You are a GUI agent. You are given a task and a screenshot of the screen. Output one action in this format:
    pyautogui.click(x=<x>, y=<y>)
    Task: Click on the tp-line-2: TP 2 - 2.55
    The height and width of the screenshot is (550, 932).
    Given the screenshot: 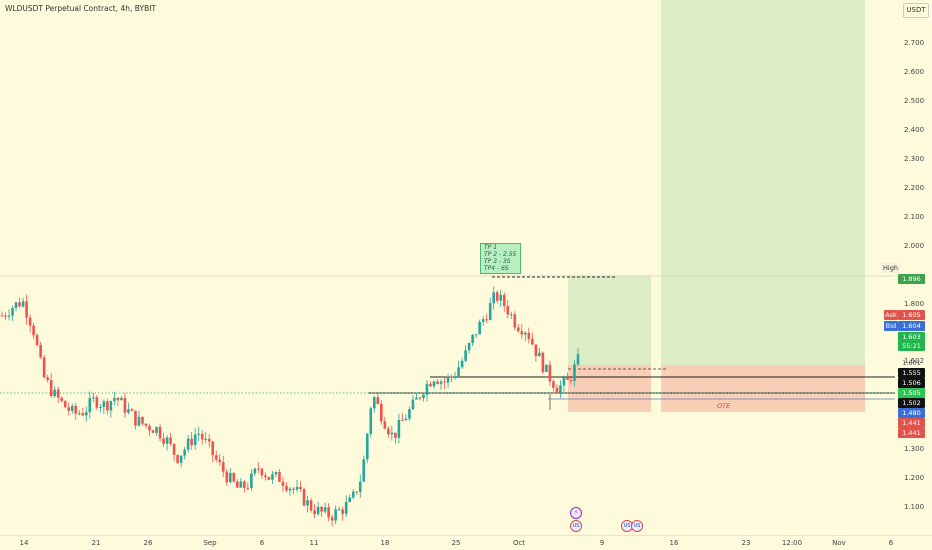 What is the action you would take?
    pyautogui.click(x=500, y=254)
    